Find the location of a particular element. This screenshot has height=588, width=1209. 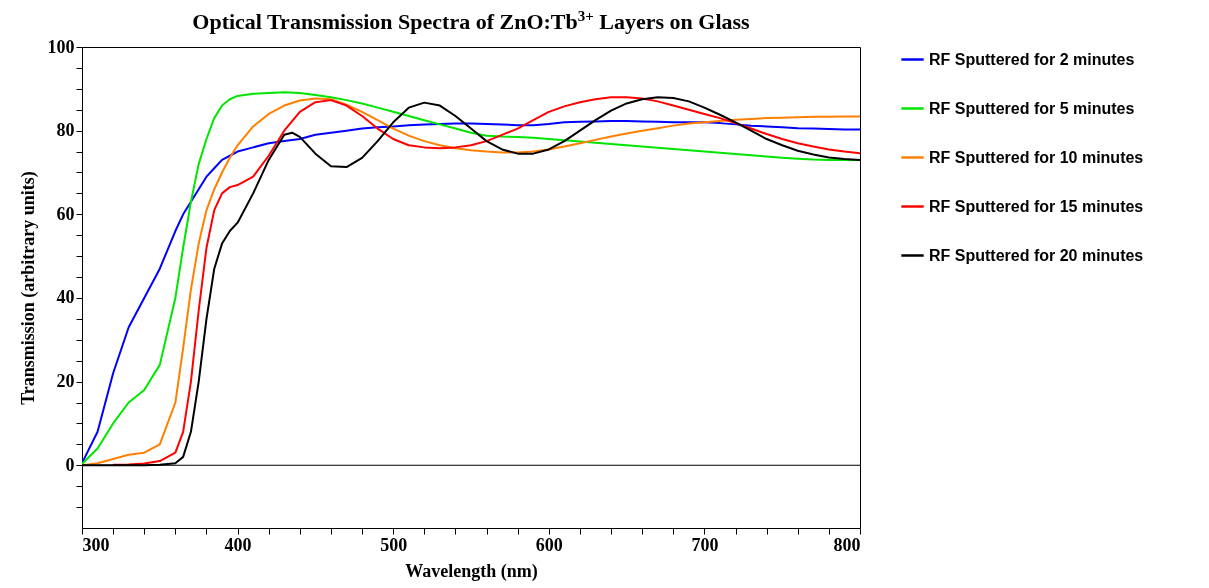

legend-label: RF Sputtered for 10 minutes is located at coordinates (1036, 157).